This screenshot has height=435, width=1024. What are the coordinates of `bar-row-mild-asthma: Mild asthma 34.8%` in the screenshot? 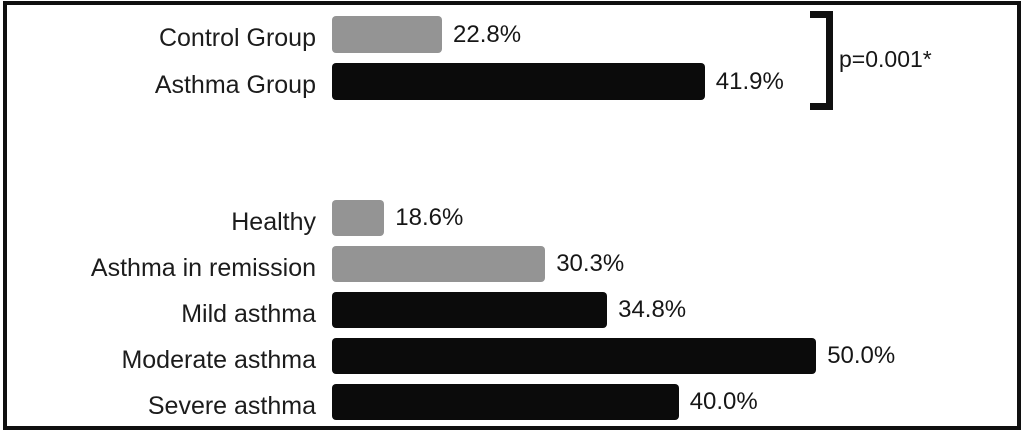 It's located at (512, 310).